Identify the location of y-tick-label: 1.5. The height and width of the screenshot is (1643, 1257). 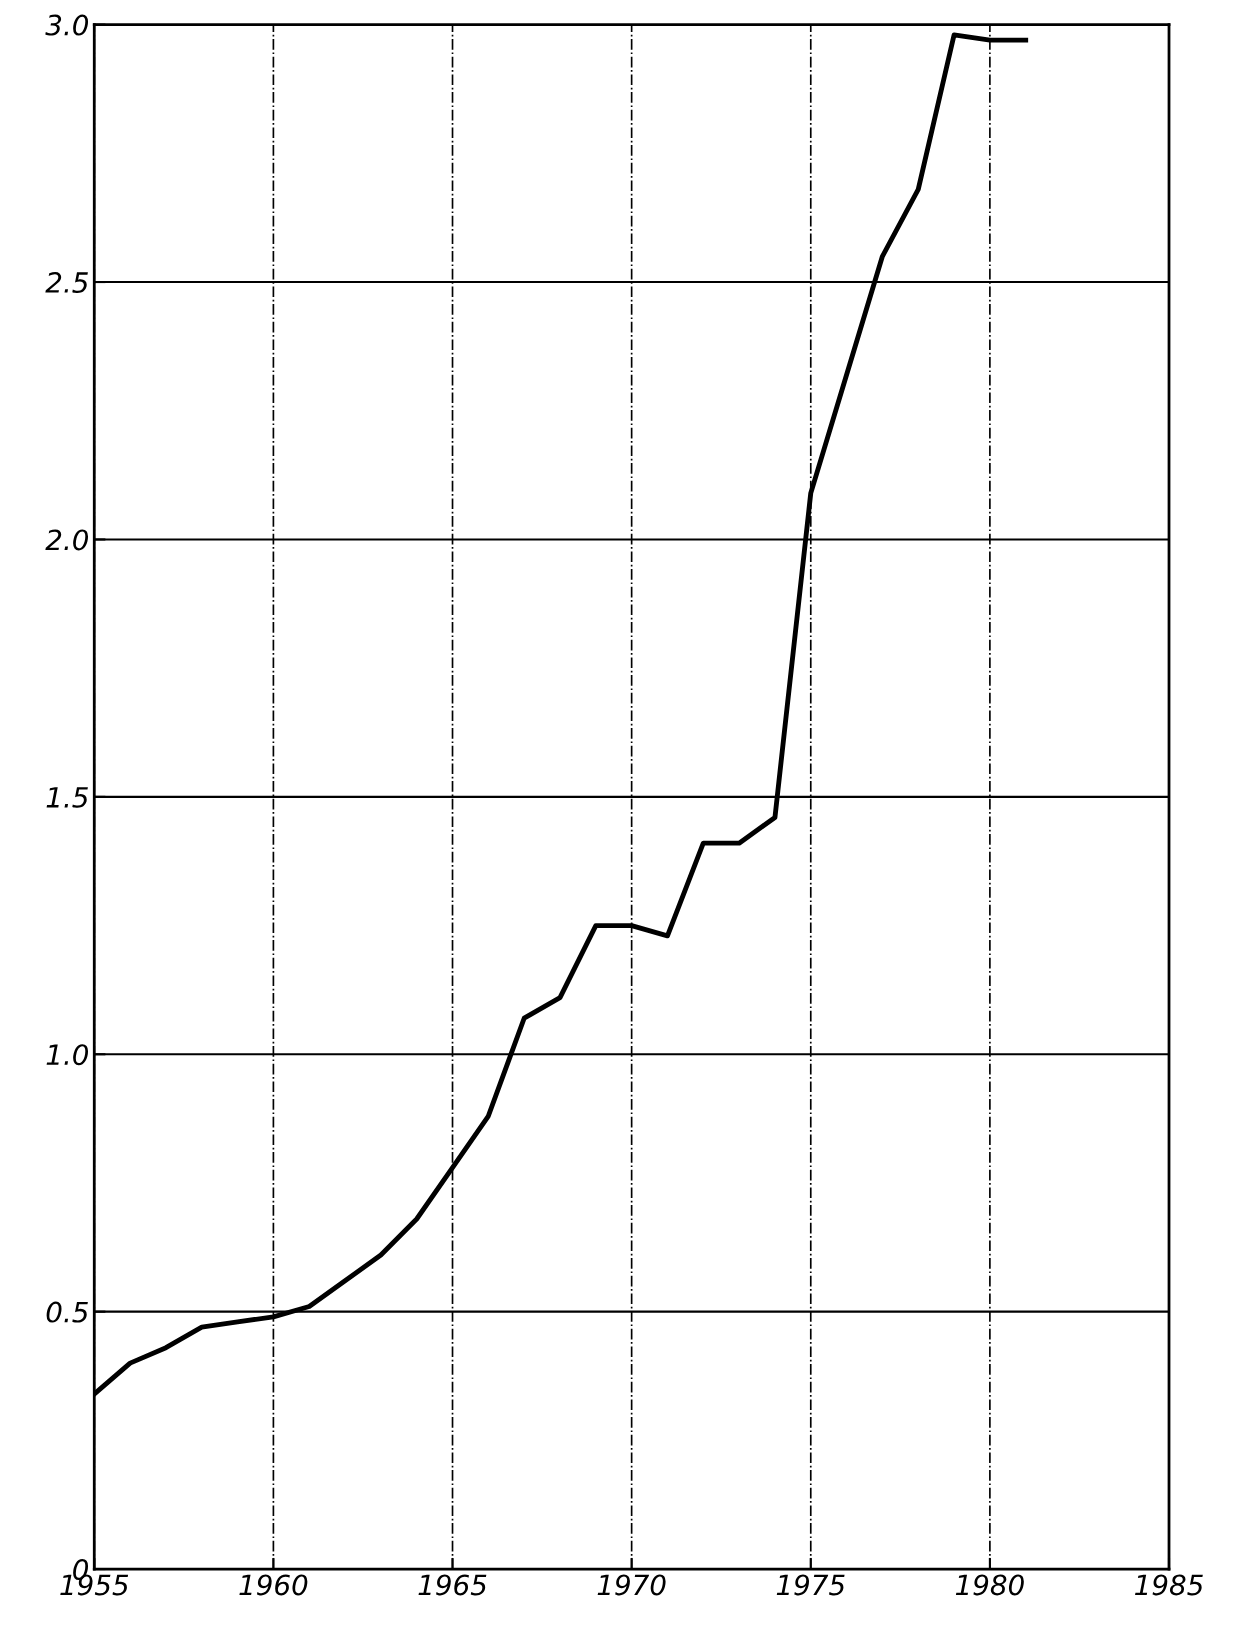
(67, 797).